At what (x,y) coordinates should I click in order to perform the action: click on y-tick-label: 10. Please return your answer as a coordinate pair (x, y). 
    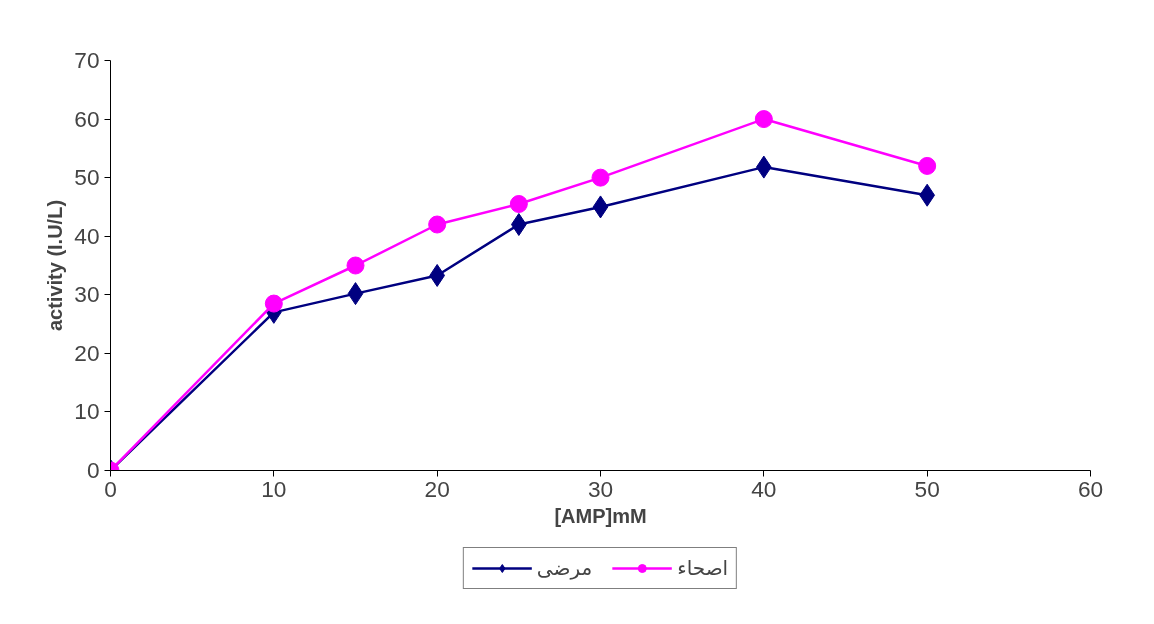
    Looking at the image, I should click on (87, 411).